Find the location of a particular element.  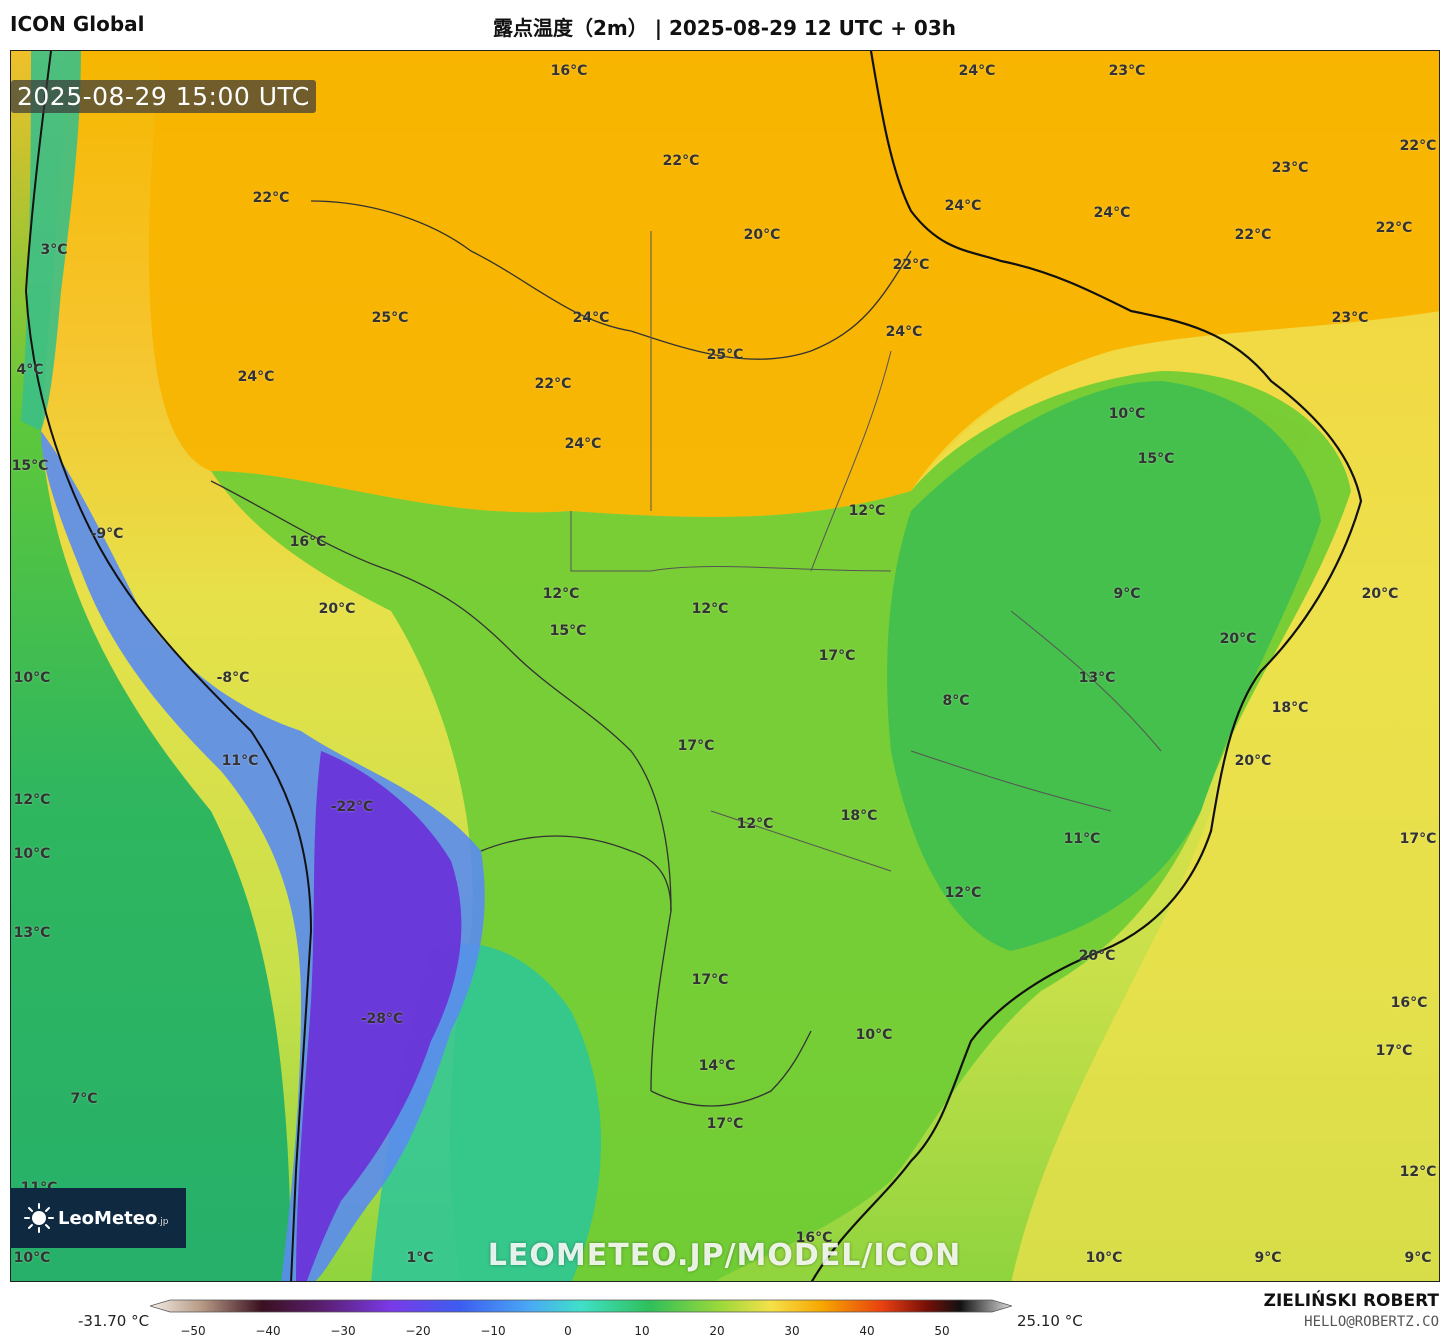

leometeo-logo: LeoMeteo.jp is located at coordinates (98, 1218).